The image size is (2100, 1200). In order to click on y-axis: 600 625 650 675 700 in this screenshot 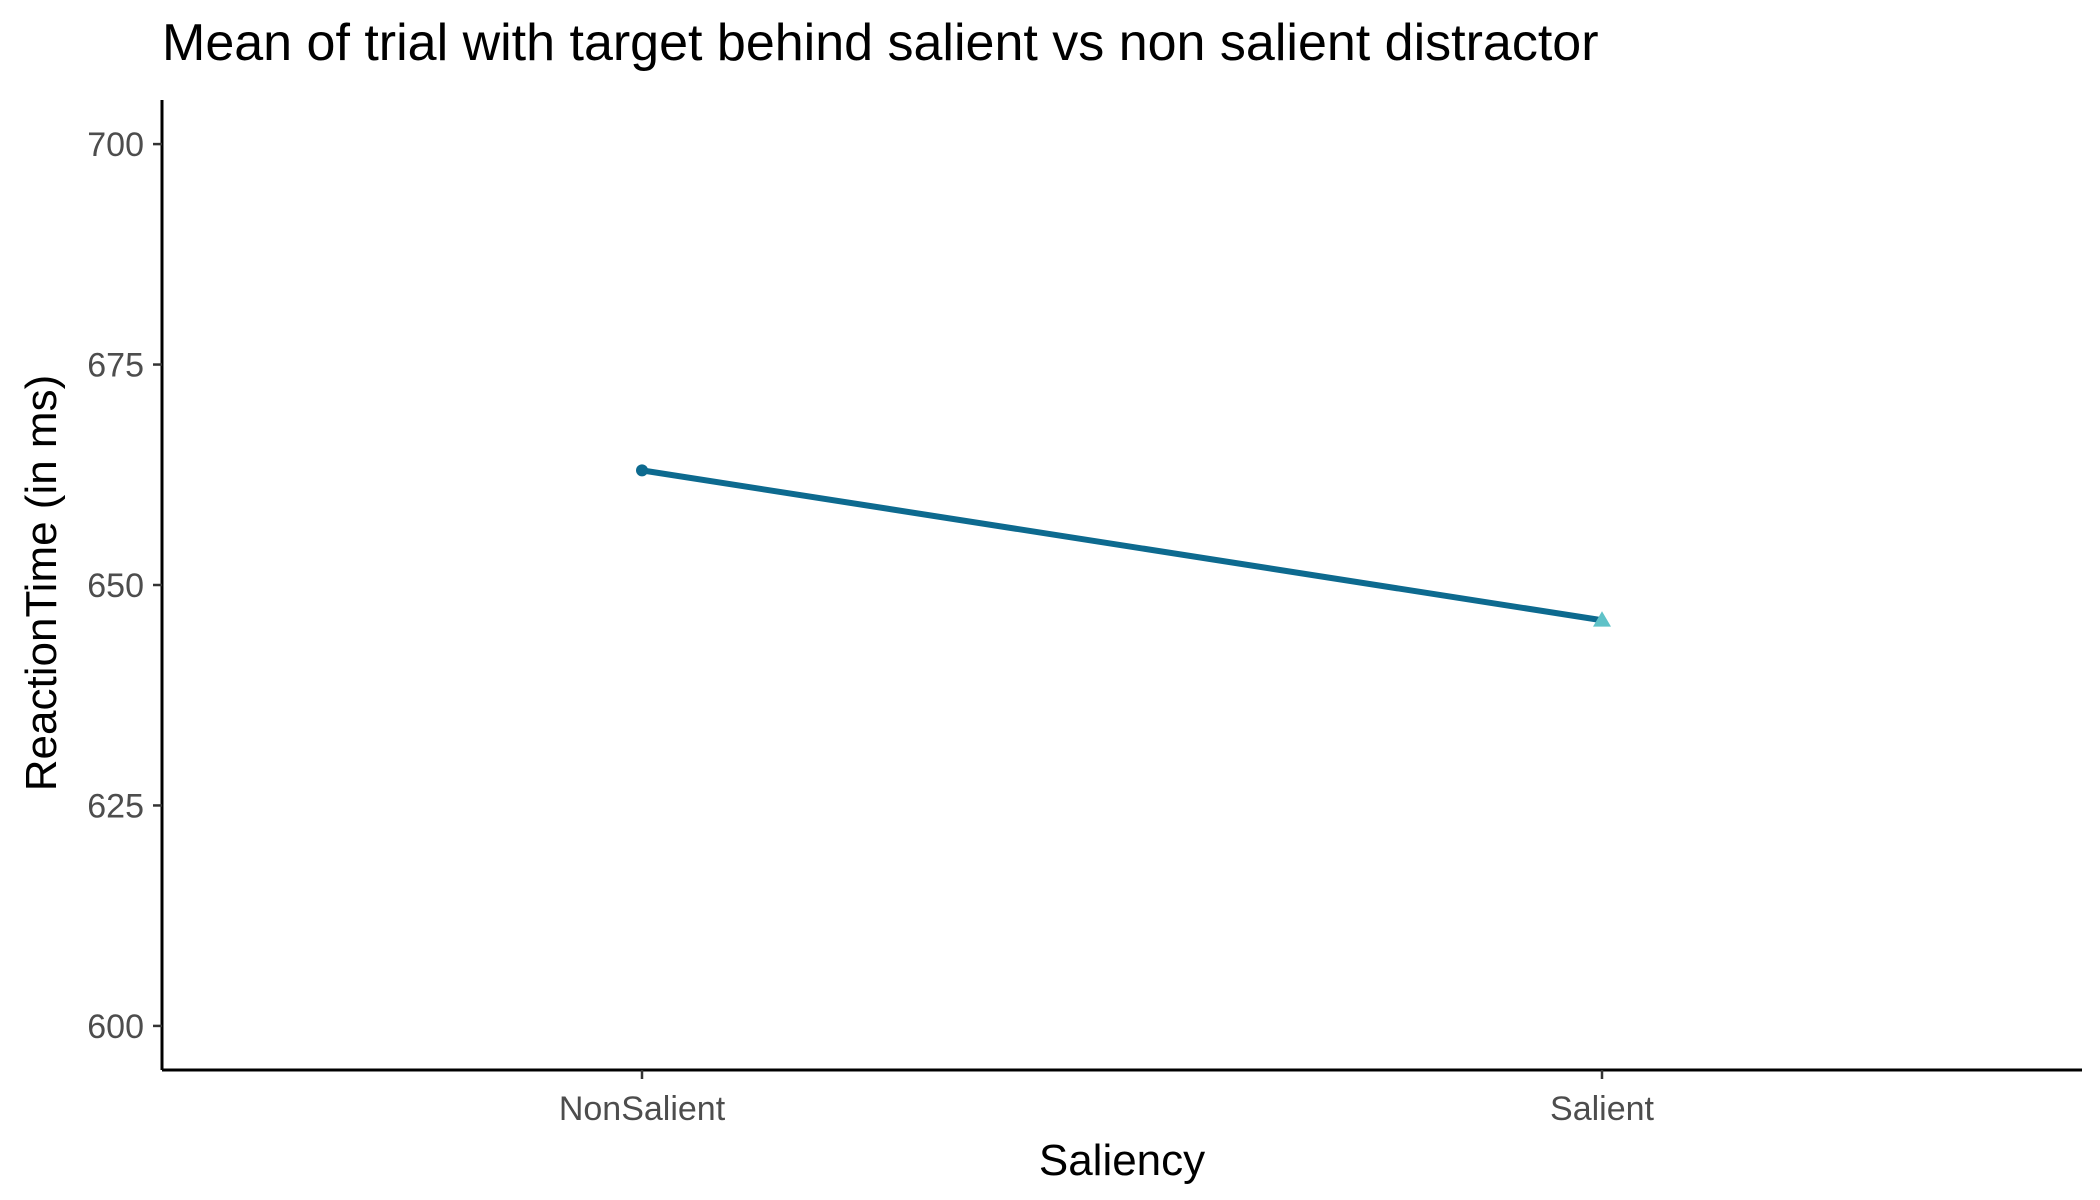, I will do `click(125, 585)`.